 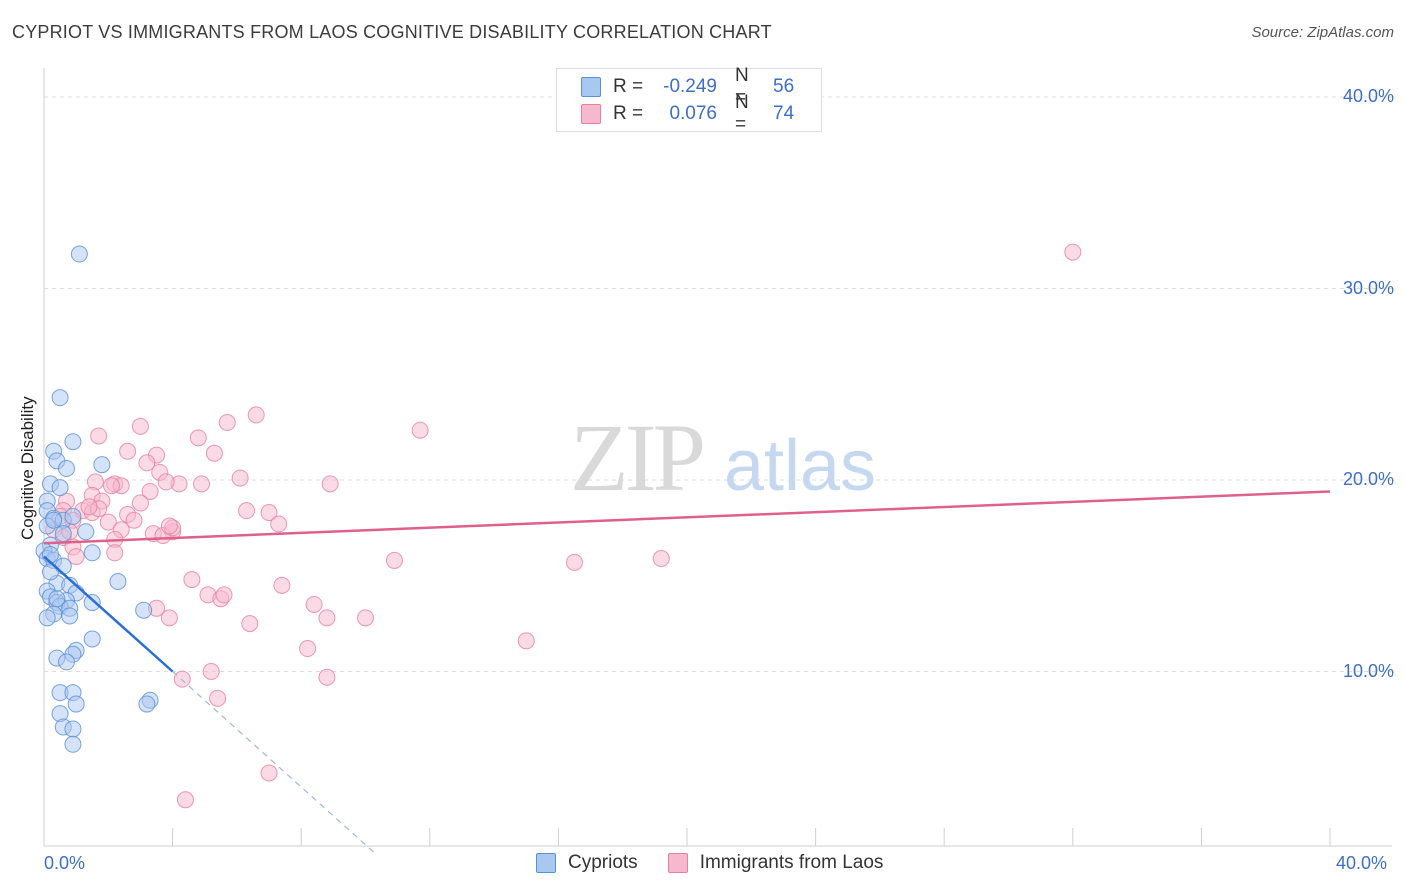 I want to click on series-cypriots, so click(x=97, y=499).